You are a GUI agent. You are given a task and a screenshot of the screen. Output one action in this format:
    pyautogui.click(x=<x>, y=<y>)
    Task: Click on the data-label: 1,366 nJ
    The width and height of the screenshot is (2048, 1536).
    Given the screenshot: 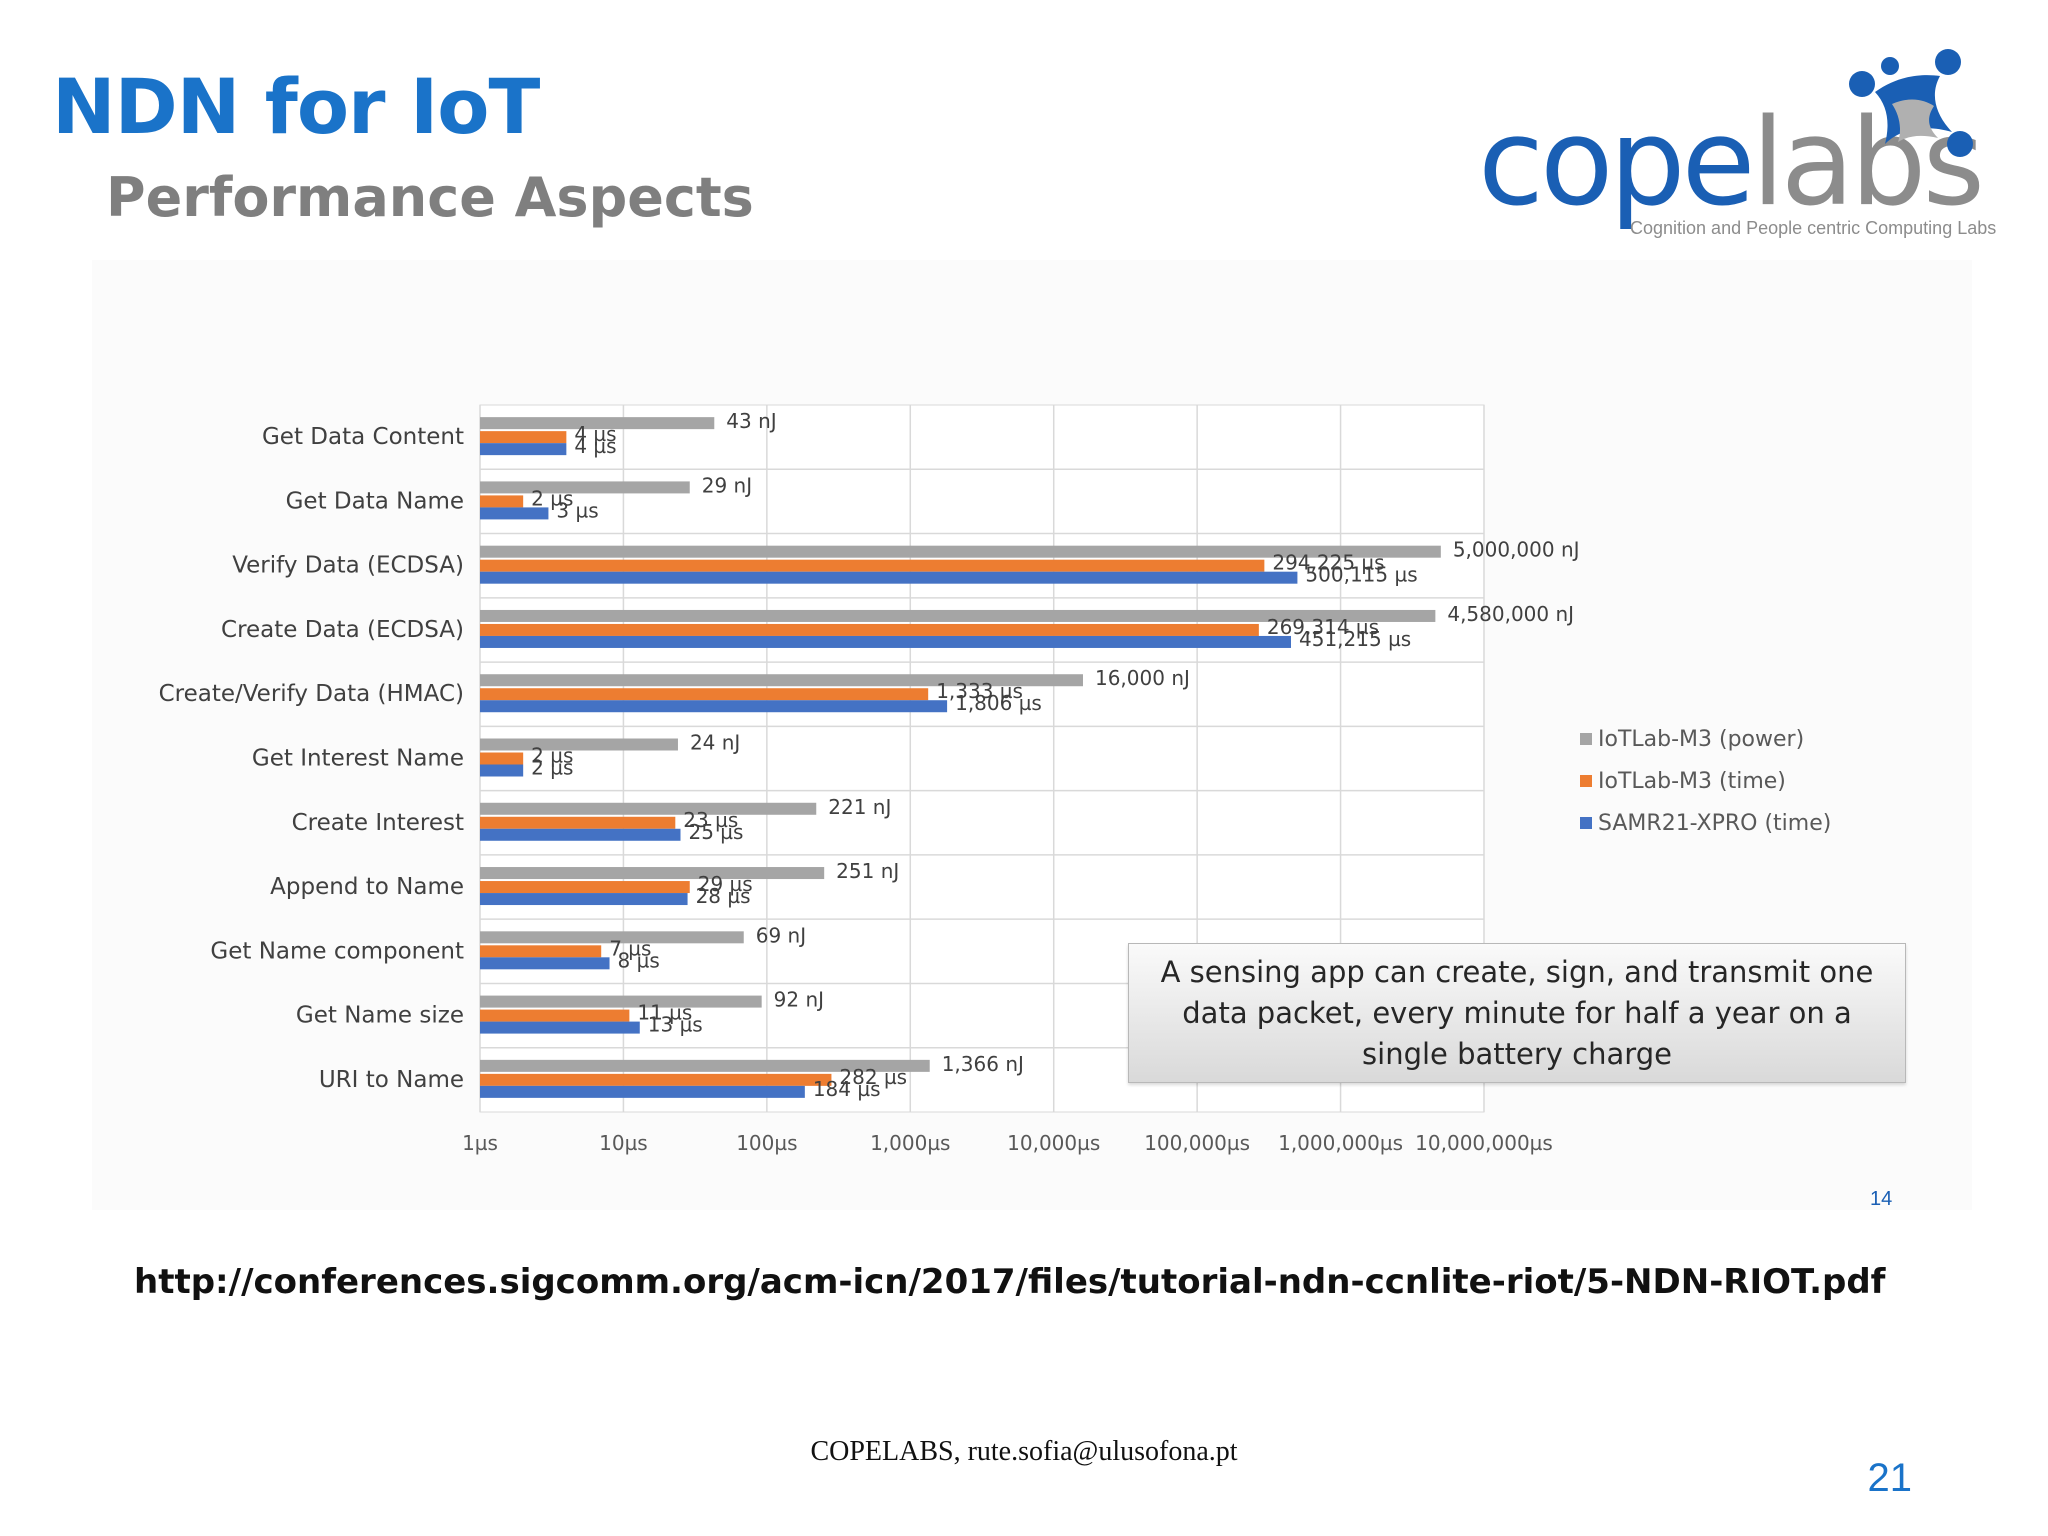 What is the action you would take?
    pyautogui.click(x=983, y=1064)
    